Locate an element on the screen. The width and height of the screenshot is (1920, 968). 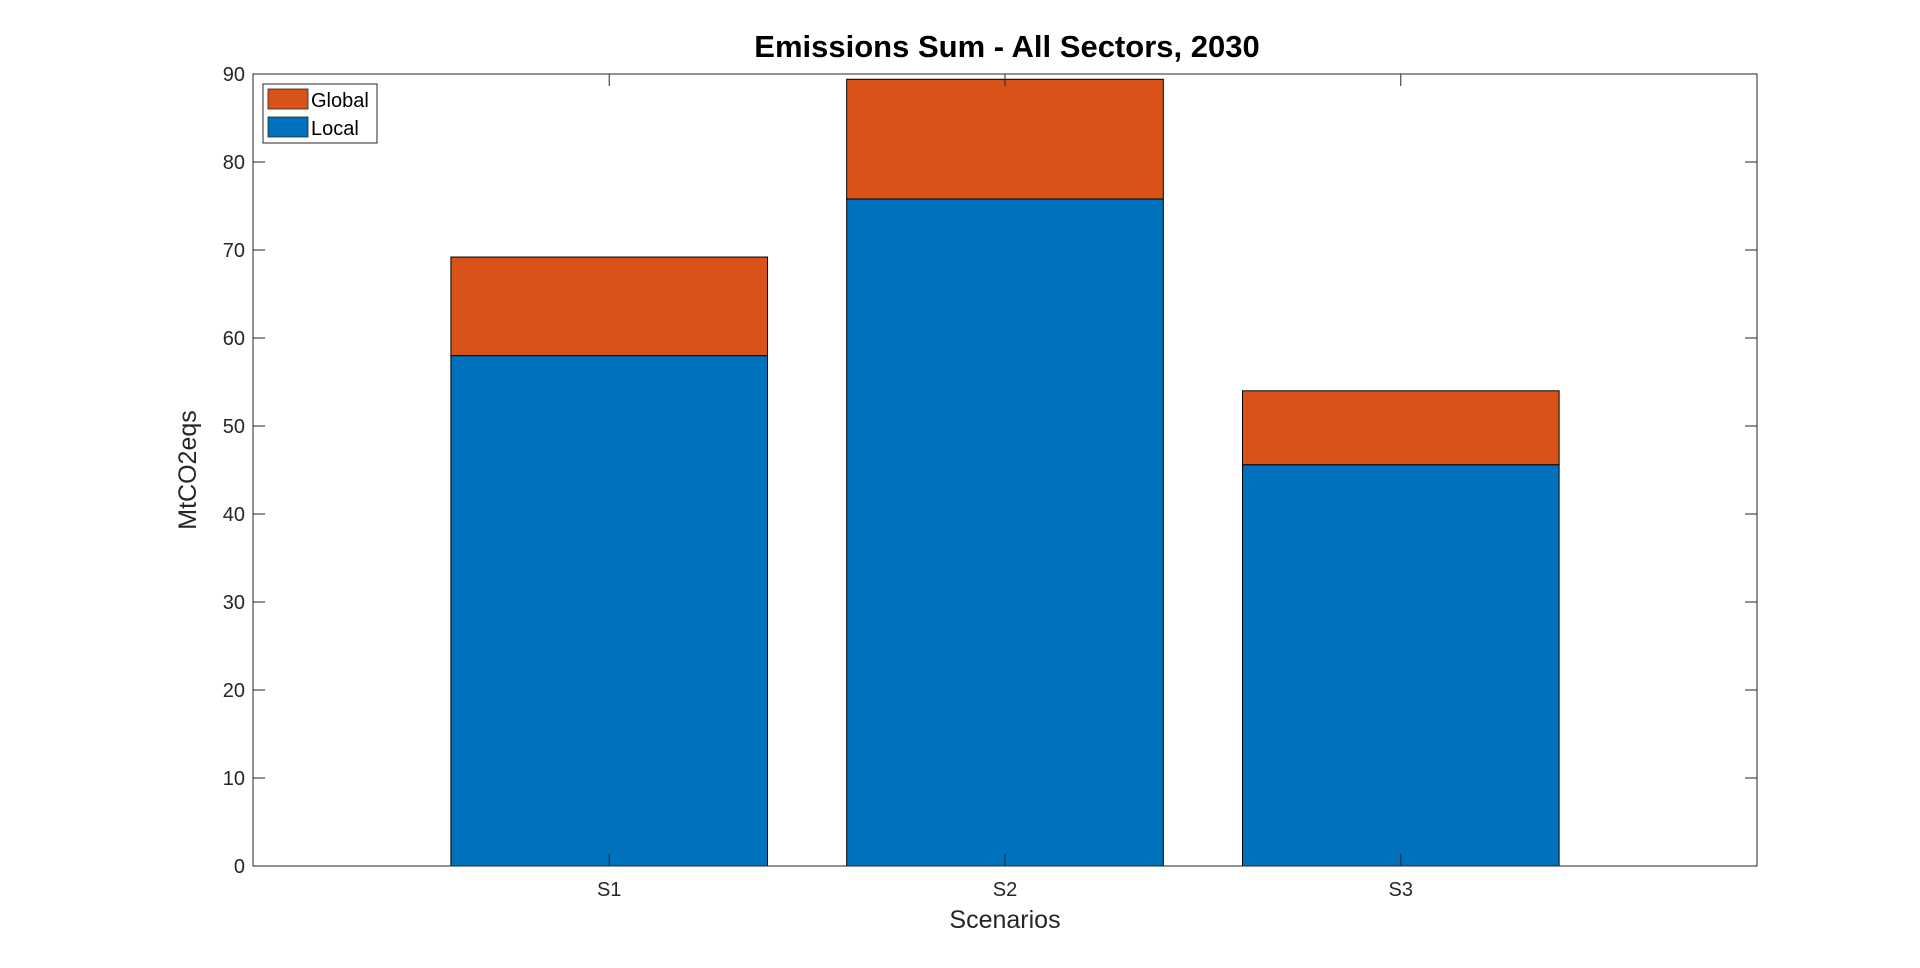
x-tick-label-s3: S3 is located at coordinates (1401, 890).